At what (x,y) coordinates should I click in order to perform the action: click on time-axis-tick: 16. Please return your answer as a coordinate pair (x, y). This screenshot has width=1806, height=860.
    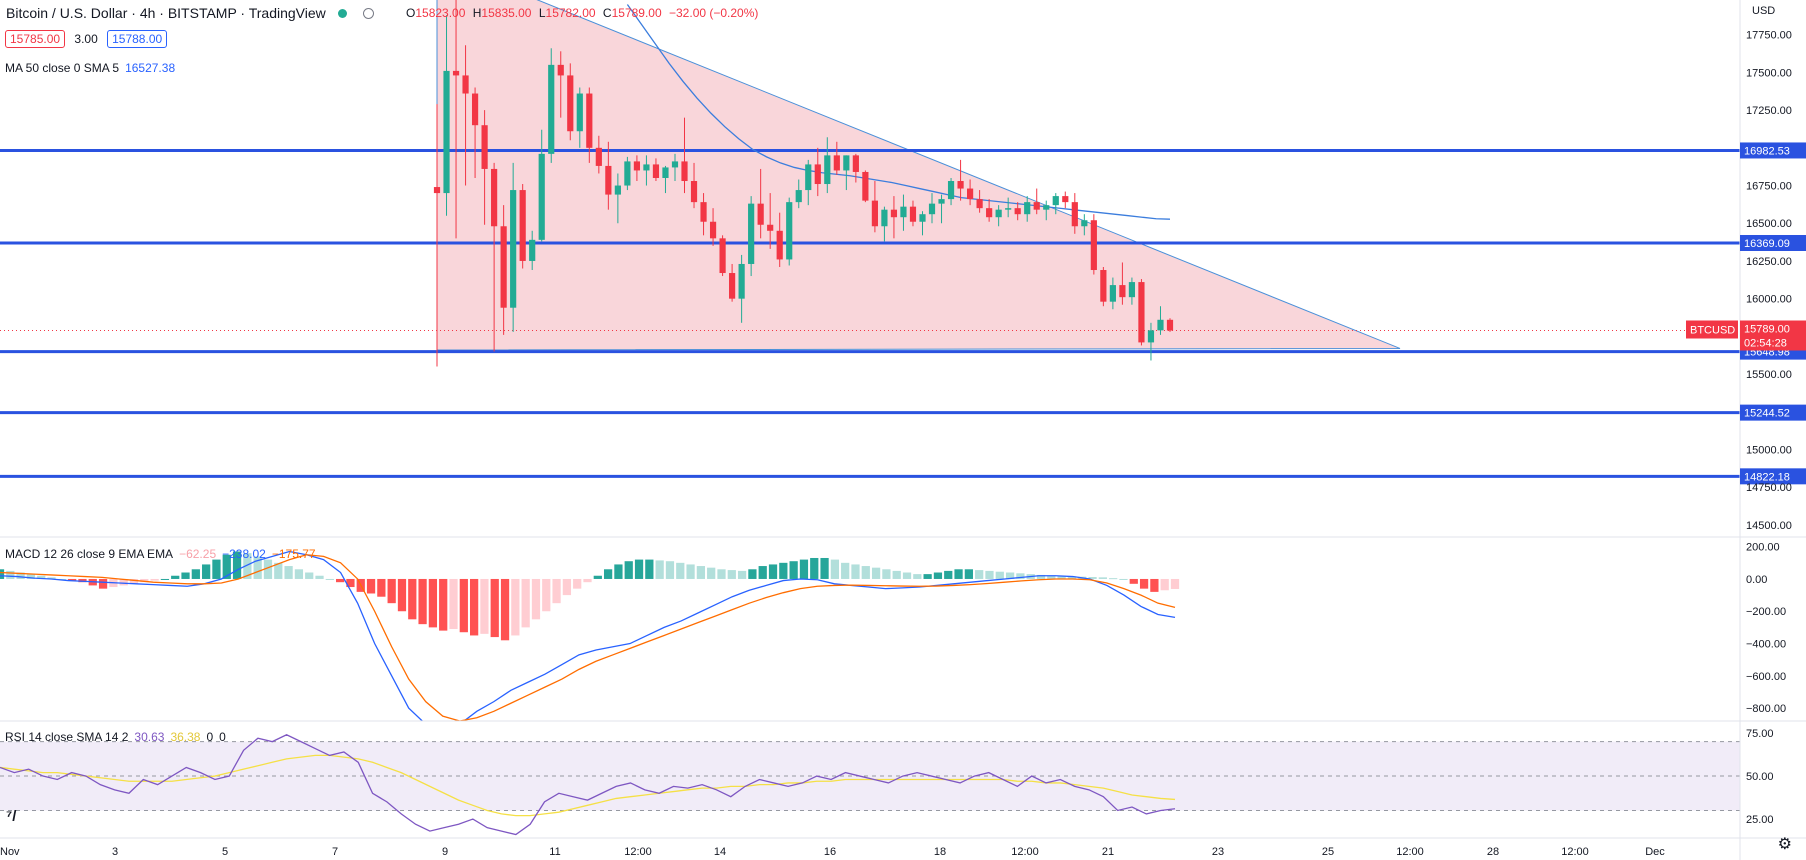
    Looking at the image, I should click on (830, 852).